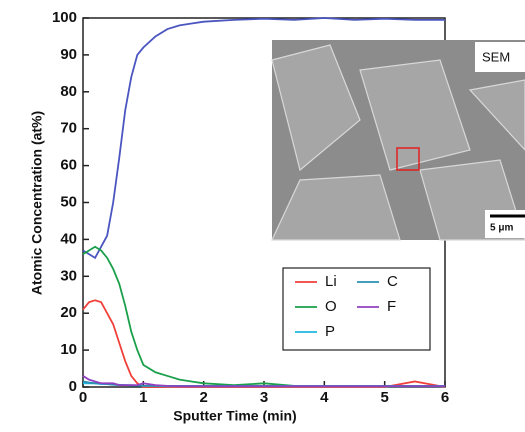 The height and width of the screenshot is (432, 525). What do you see at coordinates (73, 386) in the screenshot?
I see `y-tick-label: 0` at bounding box center [73, 386].